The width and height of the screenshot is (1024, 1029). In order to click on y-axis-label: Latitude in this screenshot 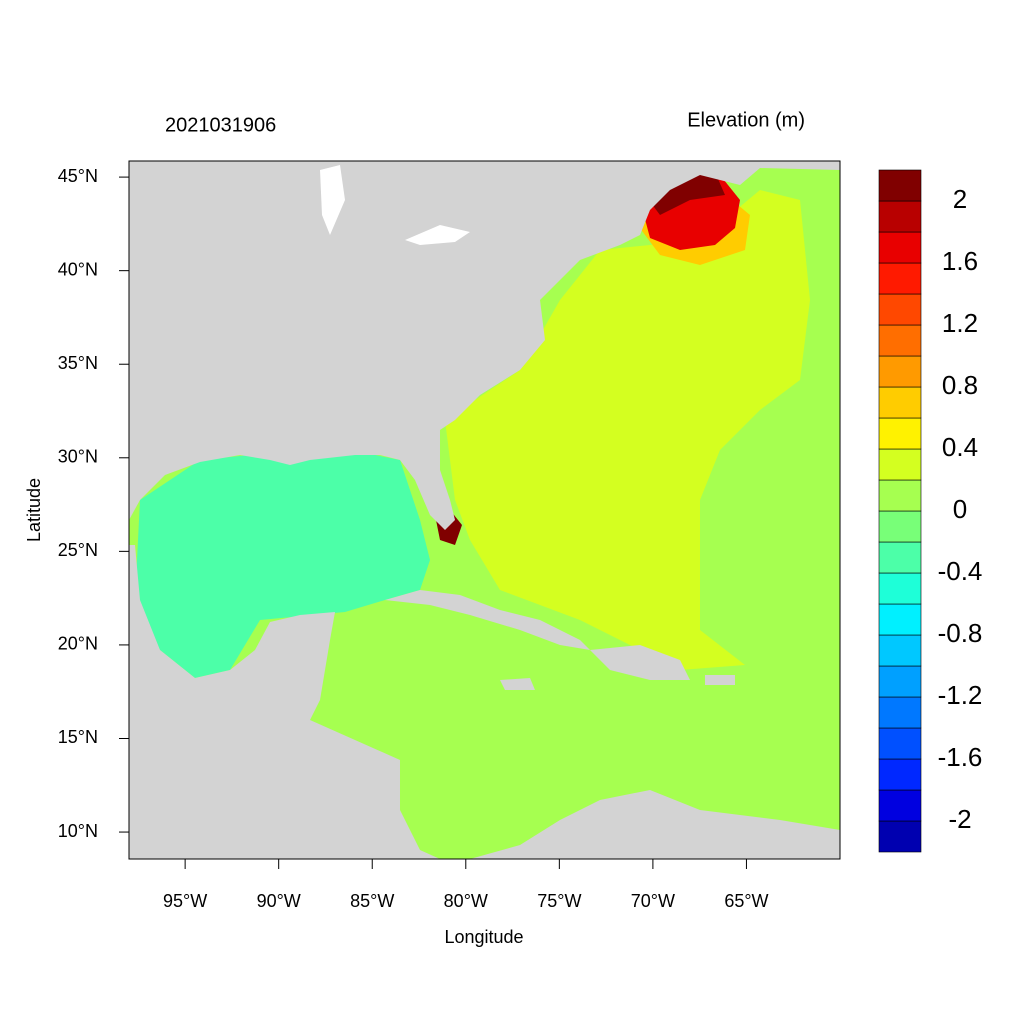, I will do `click(34, 510)`.